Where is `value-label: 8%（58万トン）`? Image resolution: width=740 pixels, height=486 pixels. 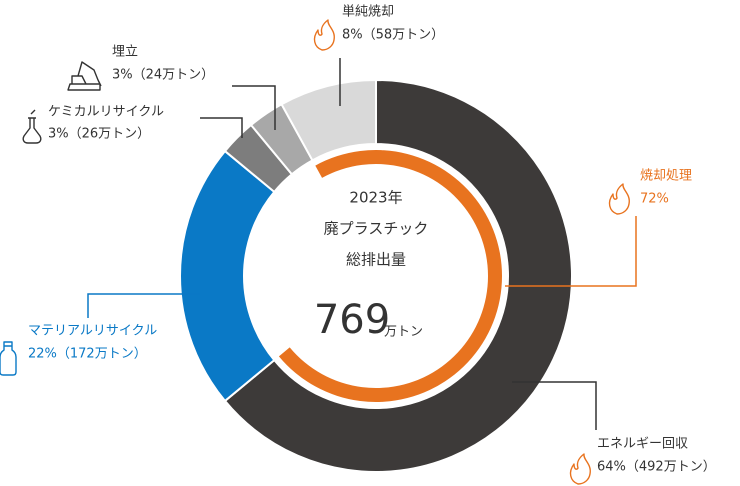
value-label: 8%（58万トン） is located at coordinates (393, 35).